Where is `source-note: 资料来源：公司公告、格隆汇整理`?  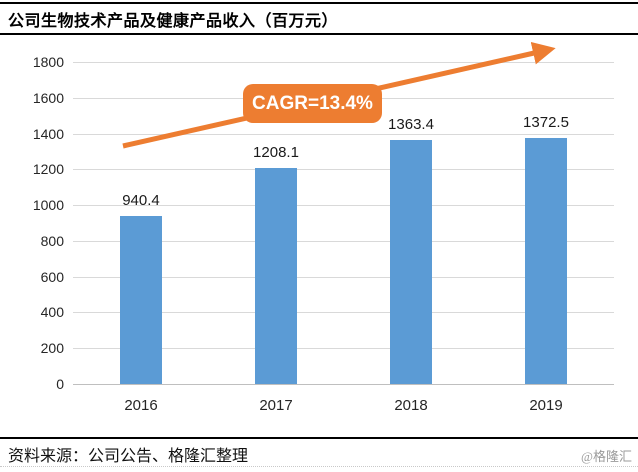
source-note: 资料来源：公司公告、格隆汇整理 is located at coordinates (128, 456).